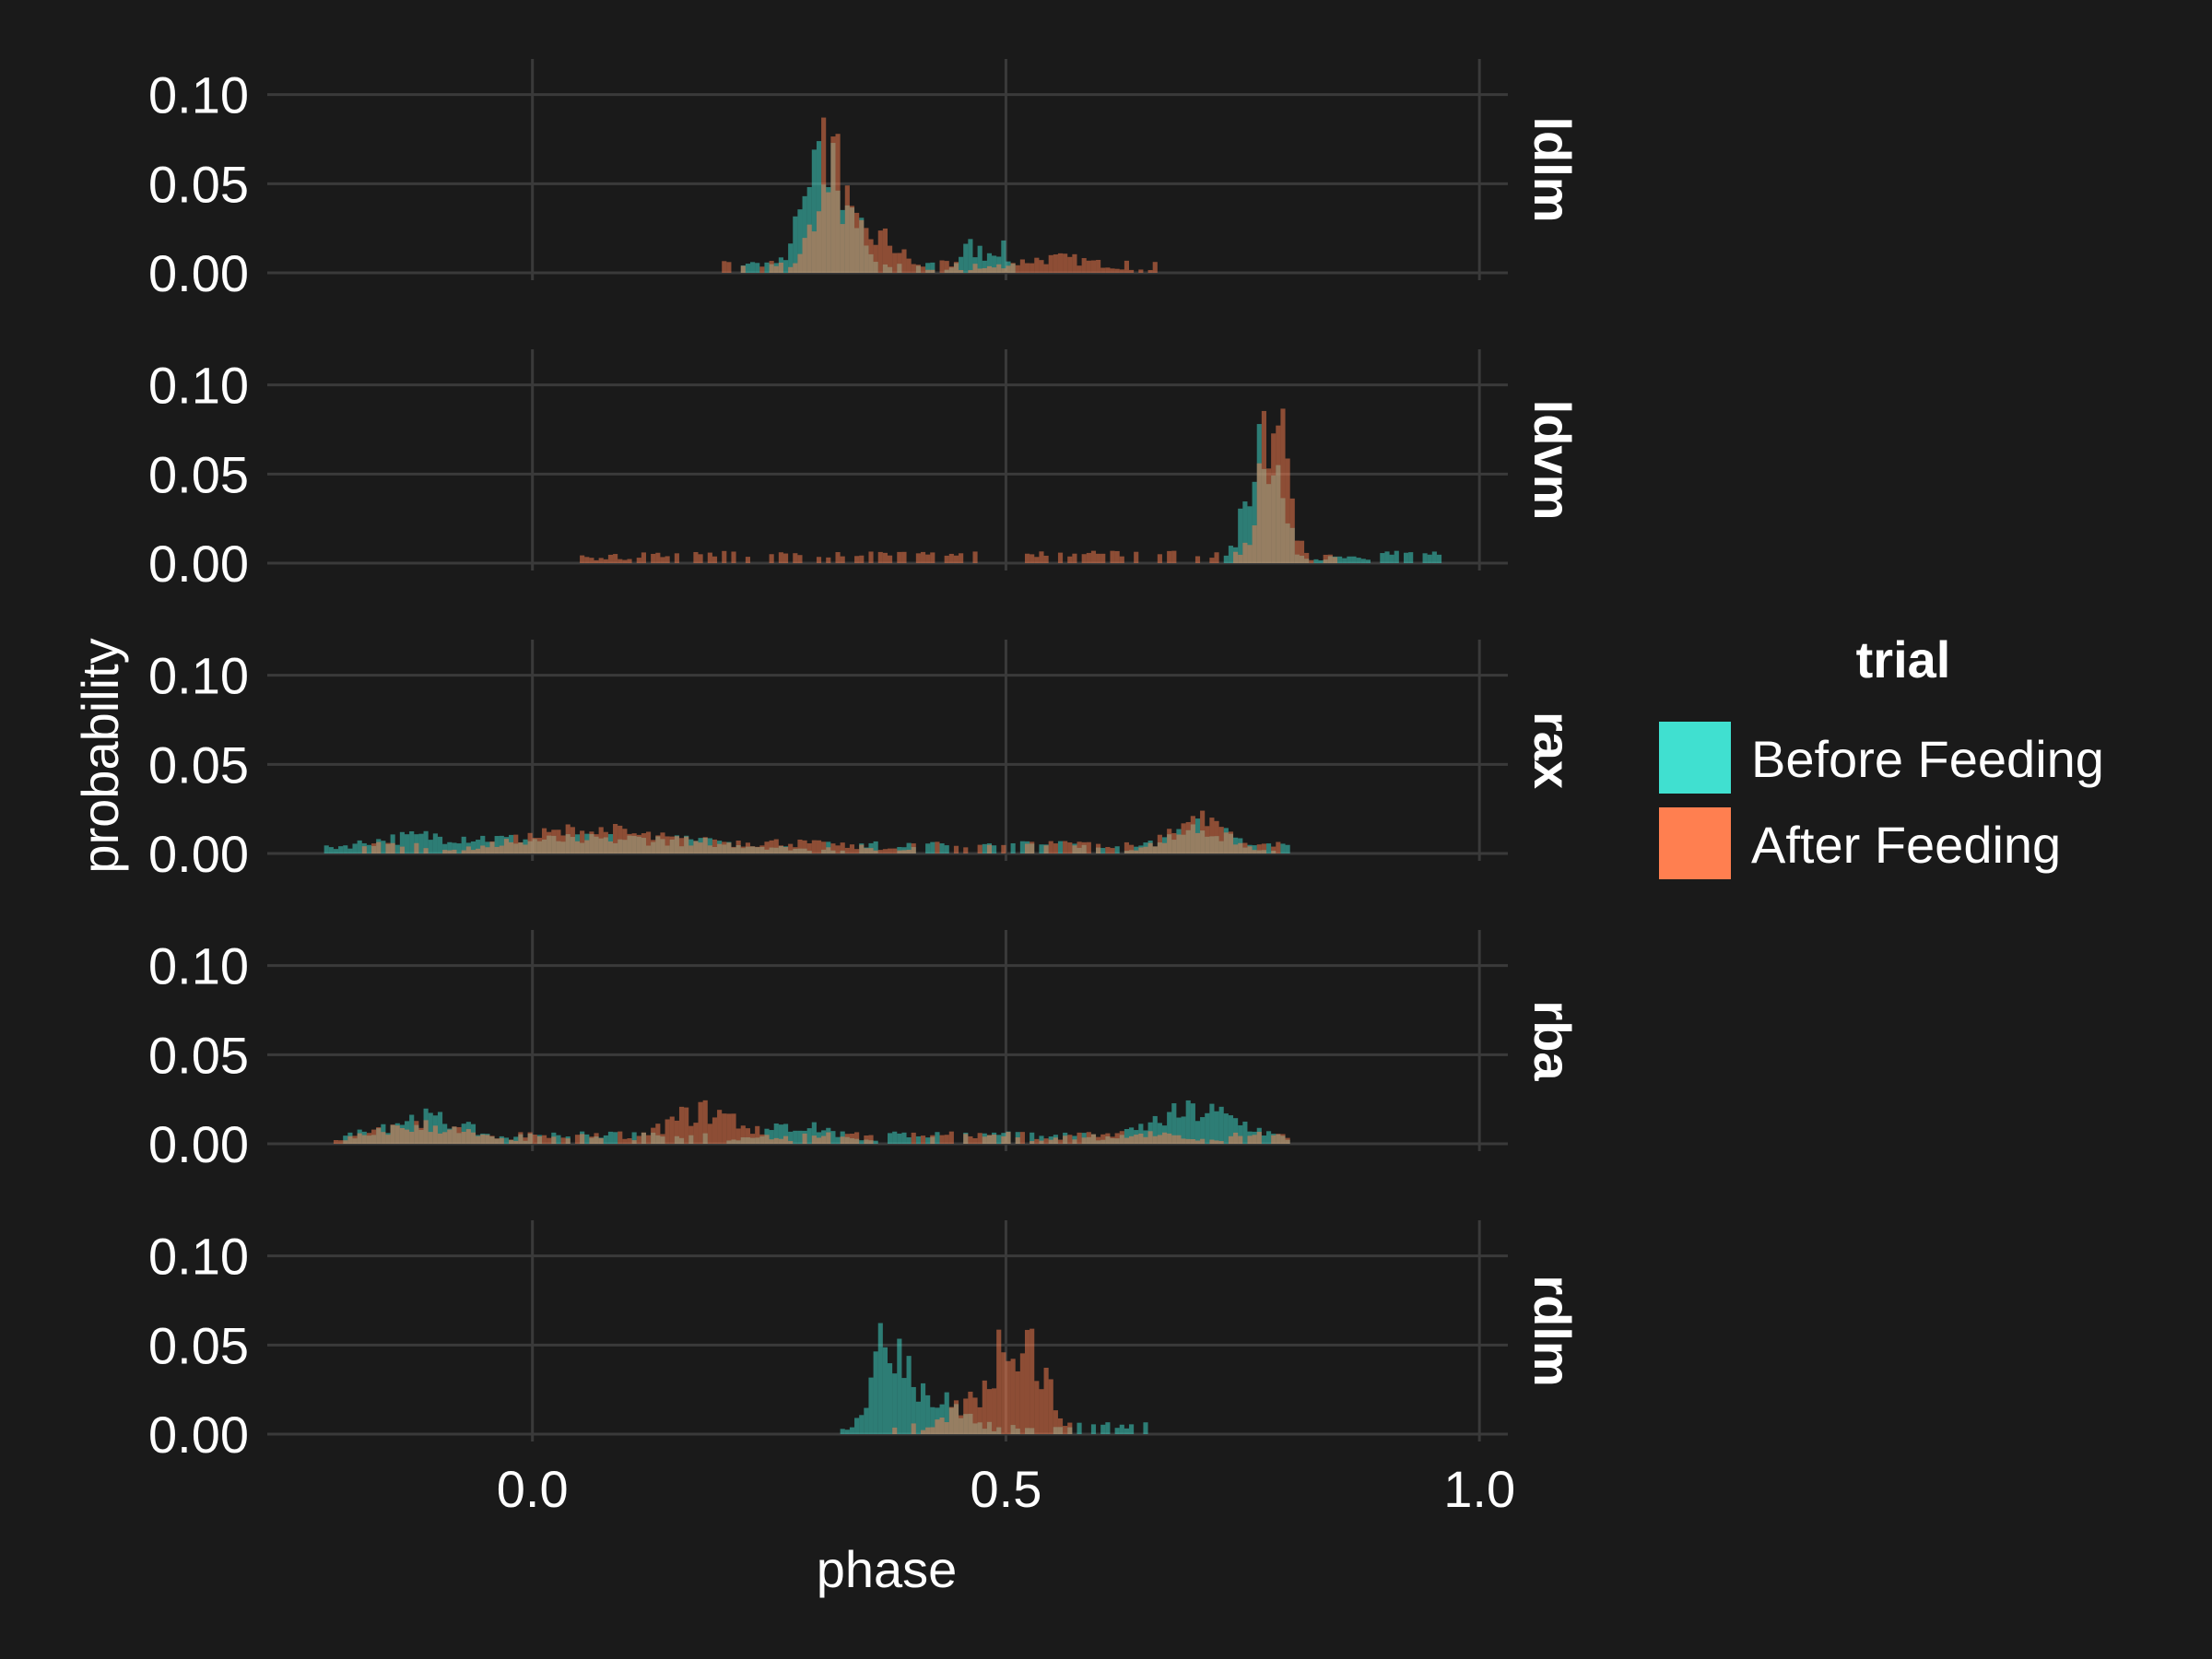  What do you see at coordinates (1553, 1040) in the screenshot?
I see `facet-strip-label: rba` at bounding box center [1553, 1040].